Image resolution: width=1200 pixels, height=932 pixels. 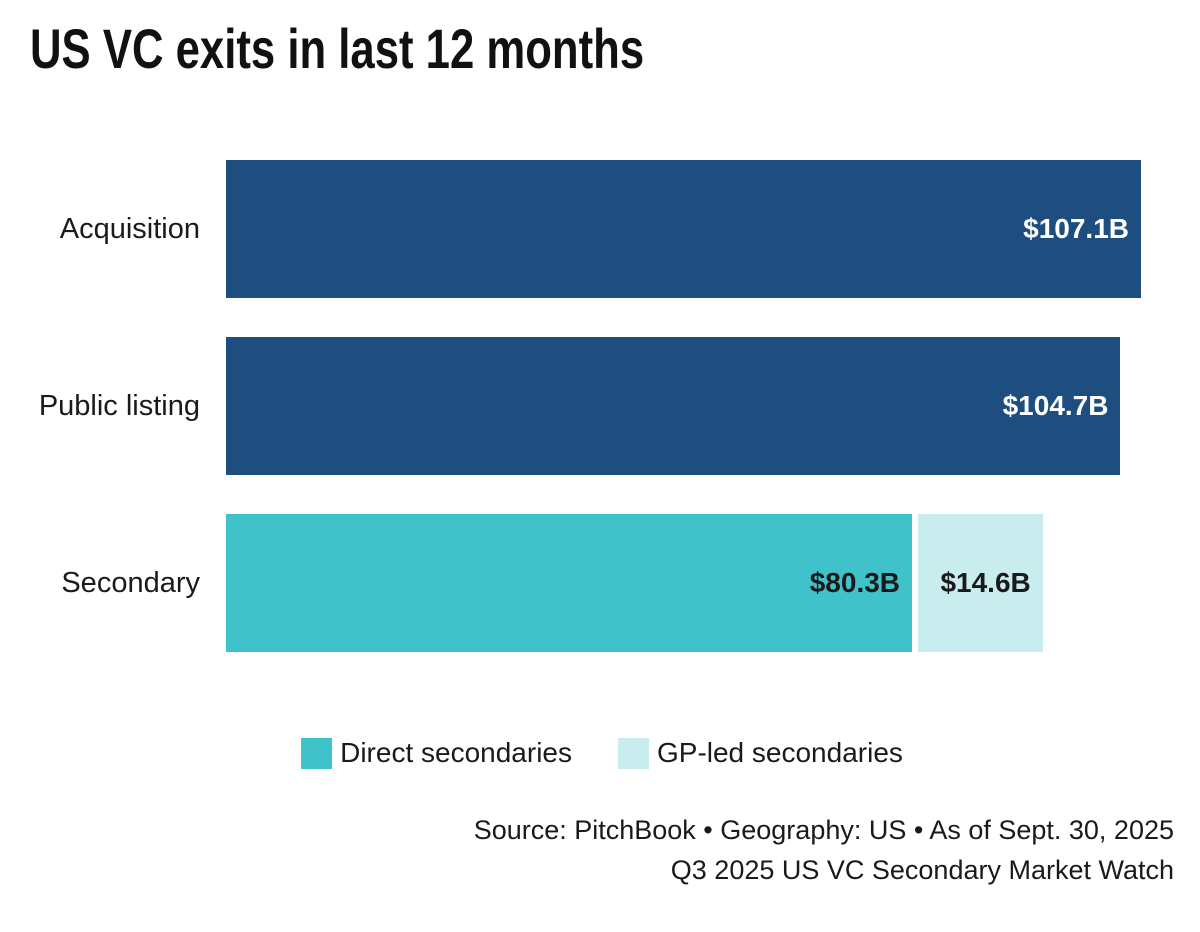 I want to click on legend-label: Direct secondaries, so click(x=456, y=752).